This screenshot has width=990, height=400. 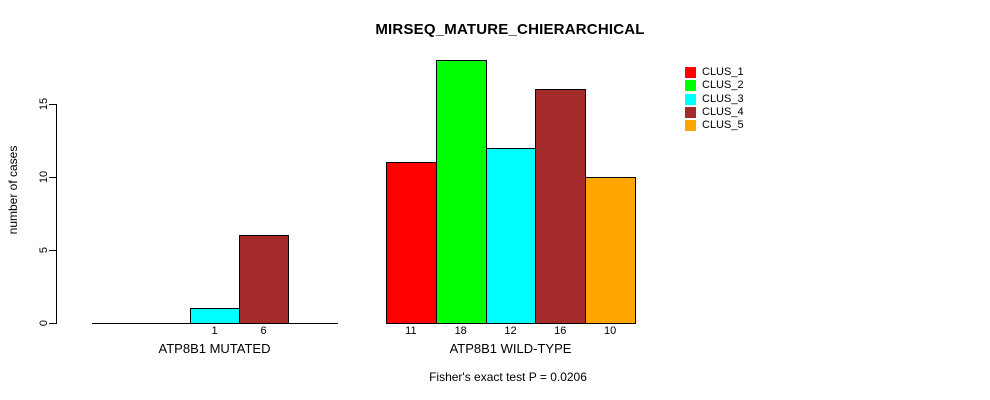 What do you see at coordinates (44, 250) in the screenshot?
I see `y-tick-label: 5` at bounding box center [44, 250].